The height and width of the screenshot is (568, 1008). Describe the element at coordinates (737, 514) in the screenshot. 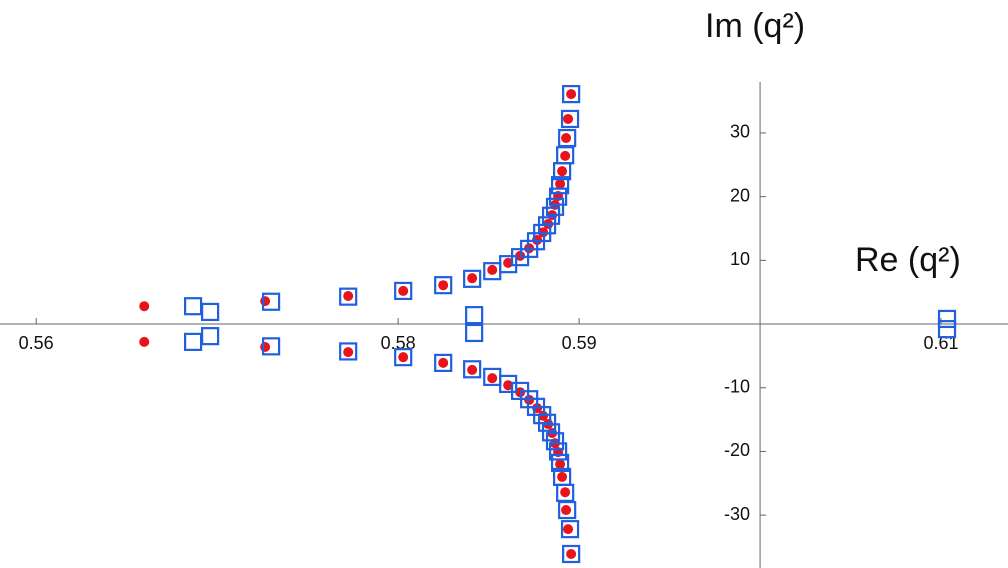

I see `y-tick-label: -30` at that location.